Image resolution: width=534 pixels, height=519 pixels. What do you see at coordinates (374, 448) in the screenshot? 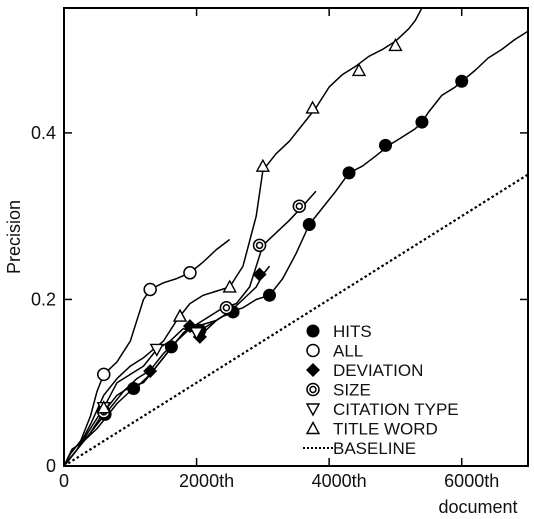
I see `legend-label-baseline: BASELINE` at bounding box center [374, 448].